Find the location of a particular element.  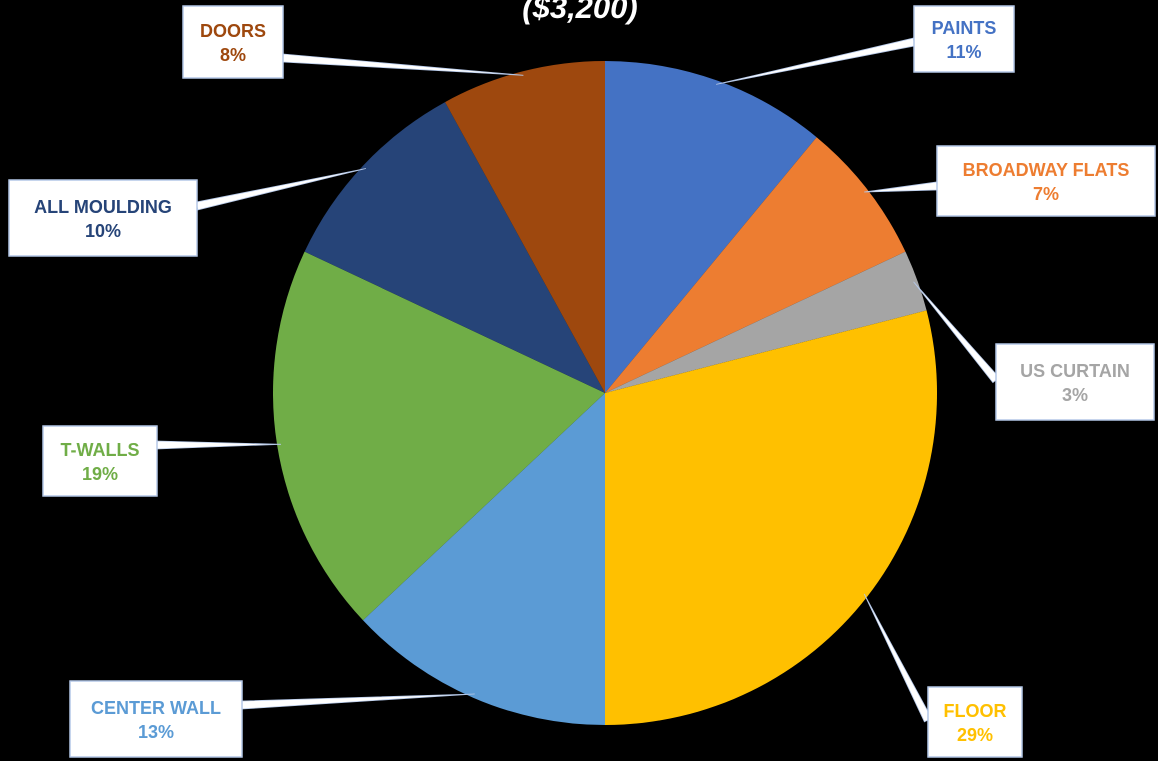

data-label-percent-paints: 11% is located at coordinates (963, 52).